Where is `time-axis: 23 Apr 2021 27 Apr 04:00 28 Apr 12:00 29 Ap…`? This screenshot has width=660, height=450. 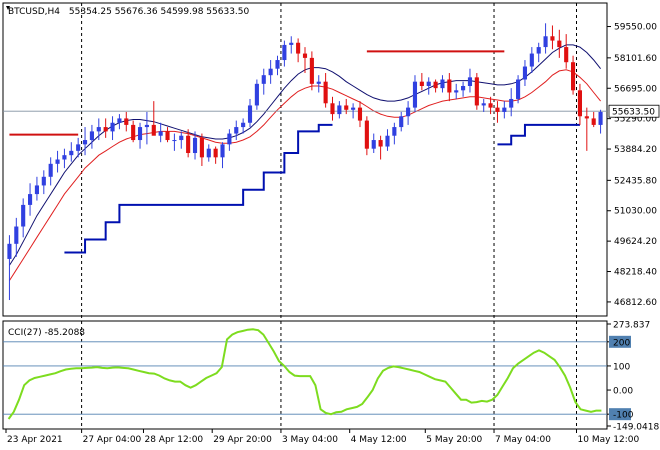
time-axis: 23 Apr 2021 27 Apr 04:00 28 Apr 12:00 29 Ap… is located at coordinates (322, 437).